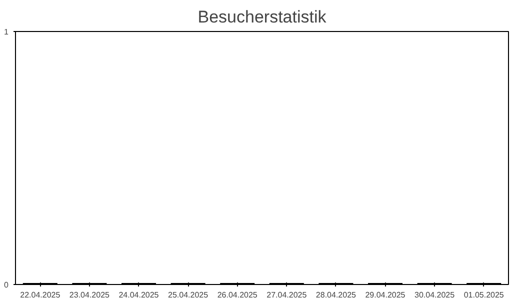 The width and height of the screenshot is (520, 300). Describe the element at coordinates (262, 17) in the screenshot. I see `chart-title: Besucherstatistik` at that location.